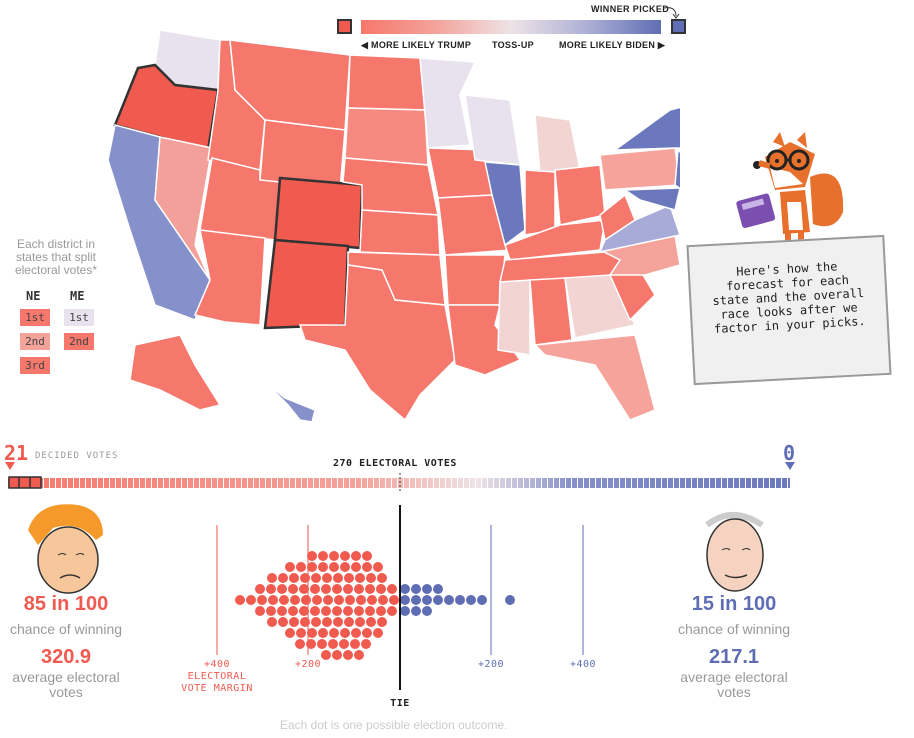 This screenshot has width=914, height=738. Describe the element at coordinates (678, 26) in the screenshot. I see `legend-biden-swatch` at that location.